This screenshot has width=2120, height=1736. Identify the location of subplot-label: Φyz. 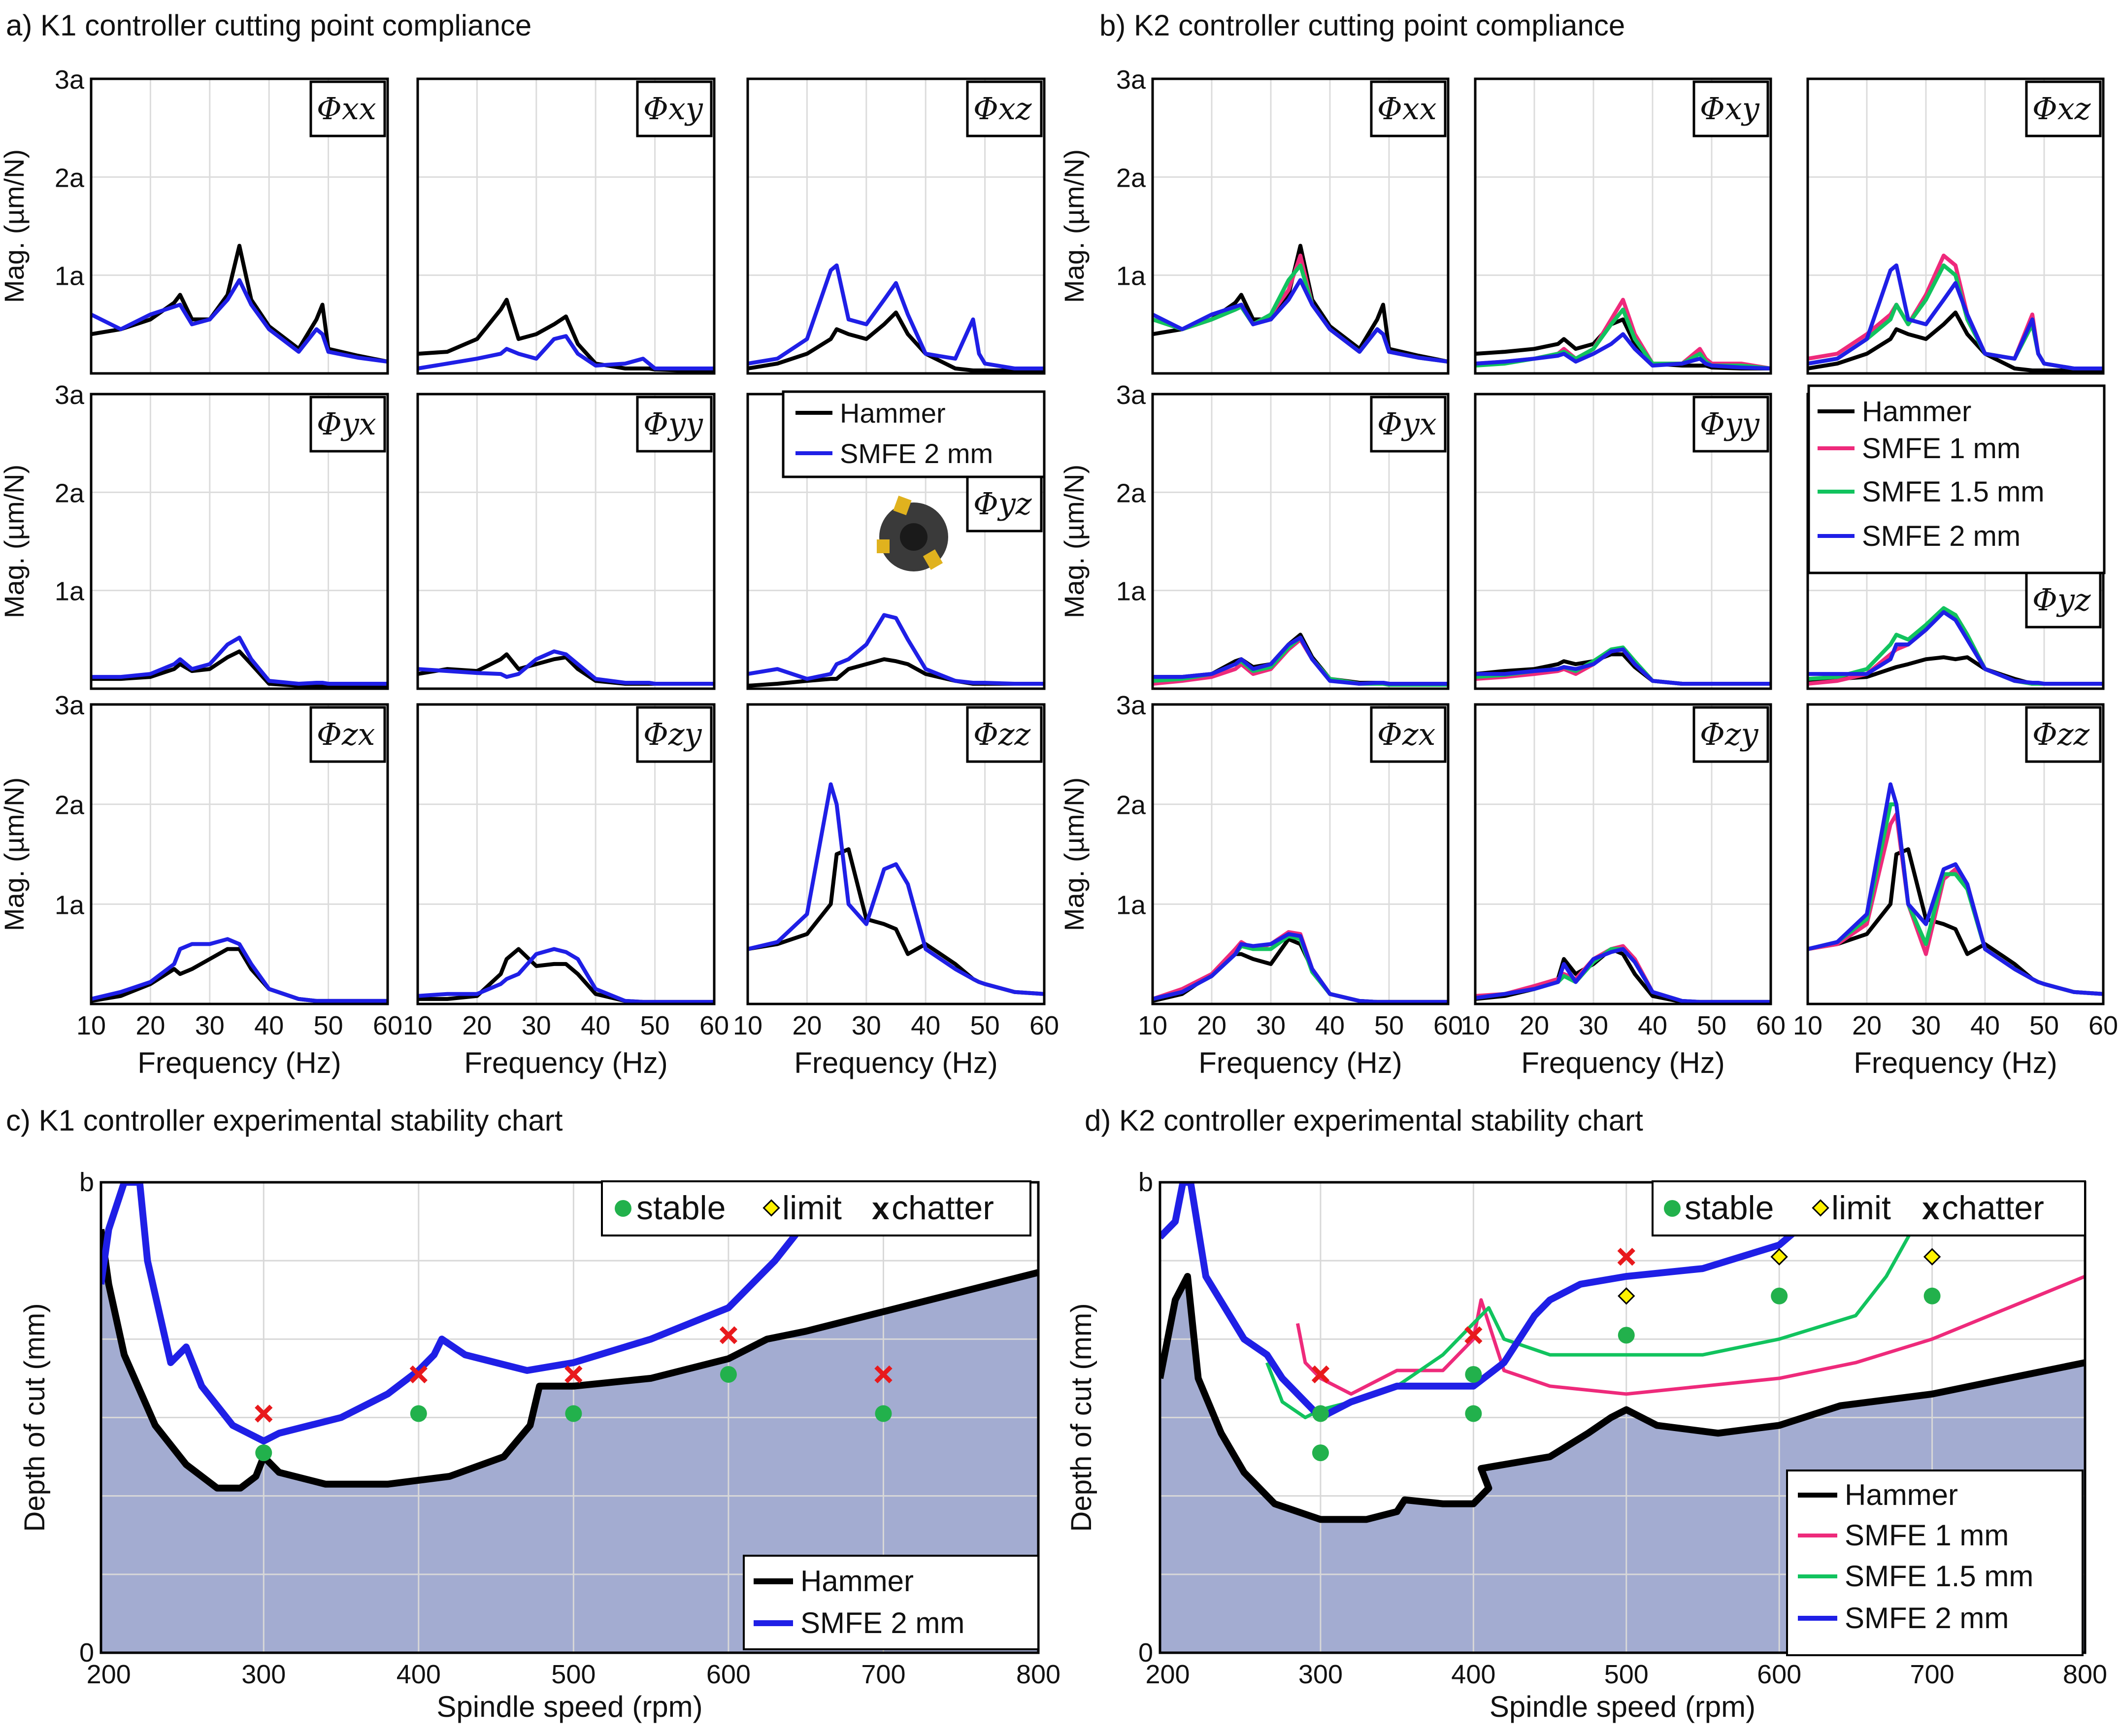
(2061, 600).